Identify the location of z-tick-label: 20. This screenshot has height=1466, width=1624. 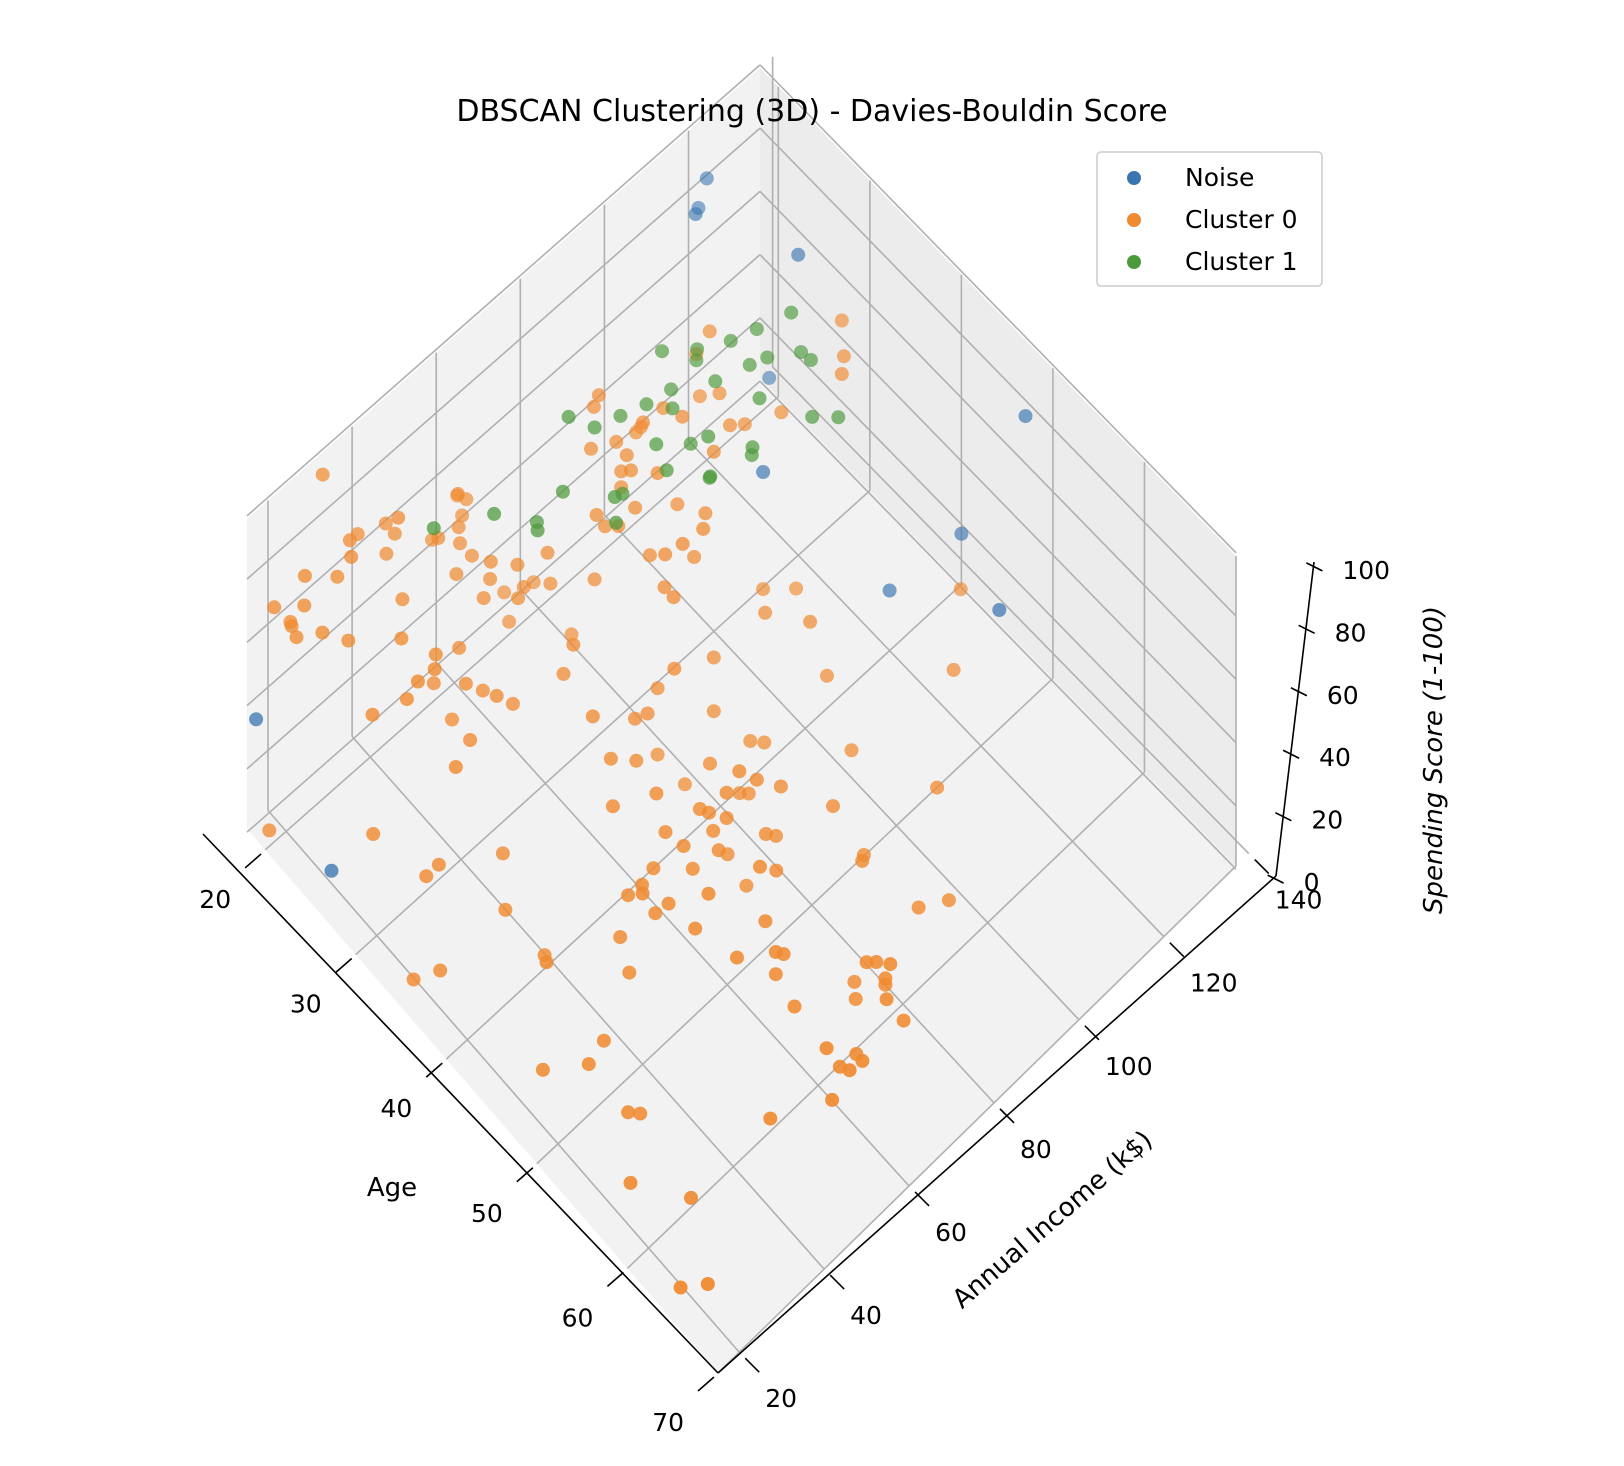
(1327, 820).